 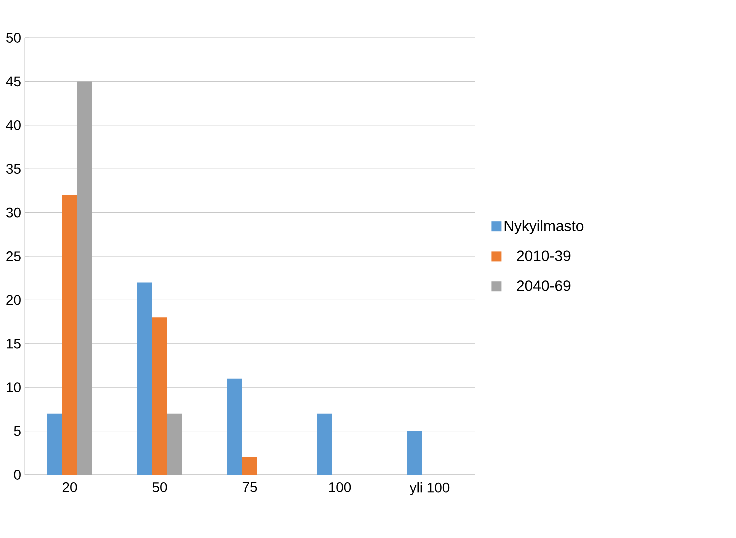 What do you see at coordinates (13, 257) in the screenshot?
I see `y-tick-label: 25` at bounding box center [13, 257].